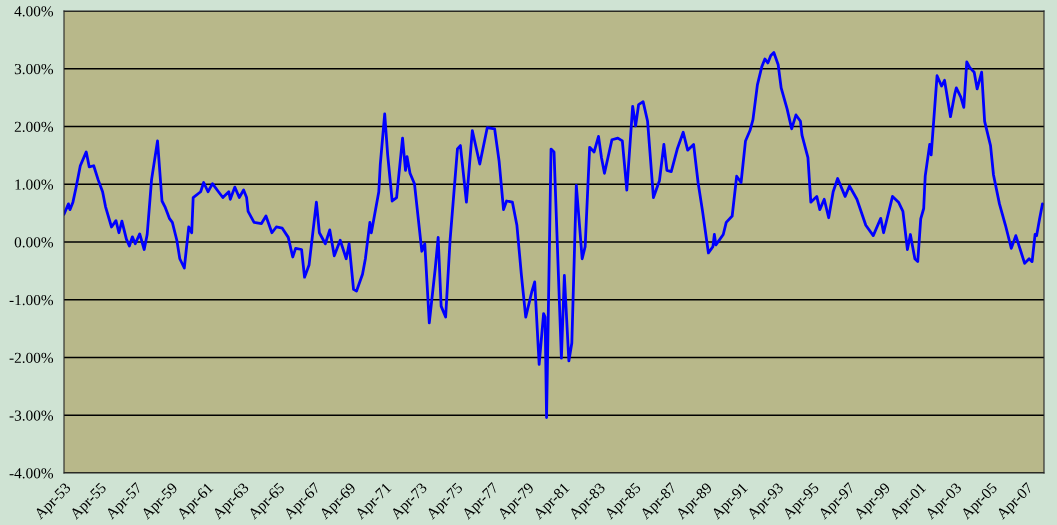 Image resolution: width=1057 pixels, height=525 pixels. What do you see at coordinates (31, 415) in the screenshot?
I see `y-tick-label: -3.00%` at bounding box center [31, 415].